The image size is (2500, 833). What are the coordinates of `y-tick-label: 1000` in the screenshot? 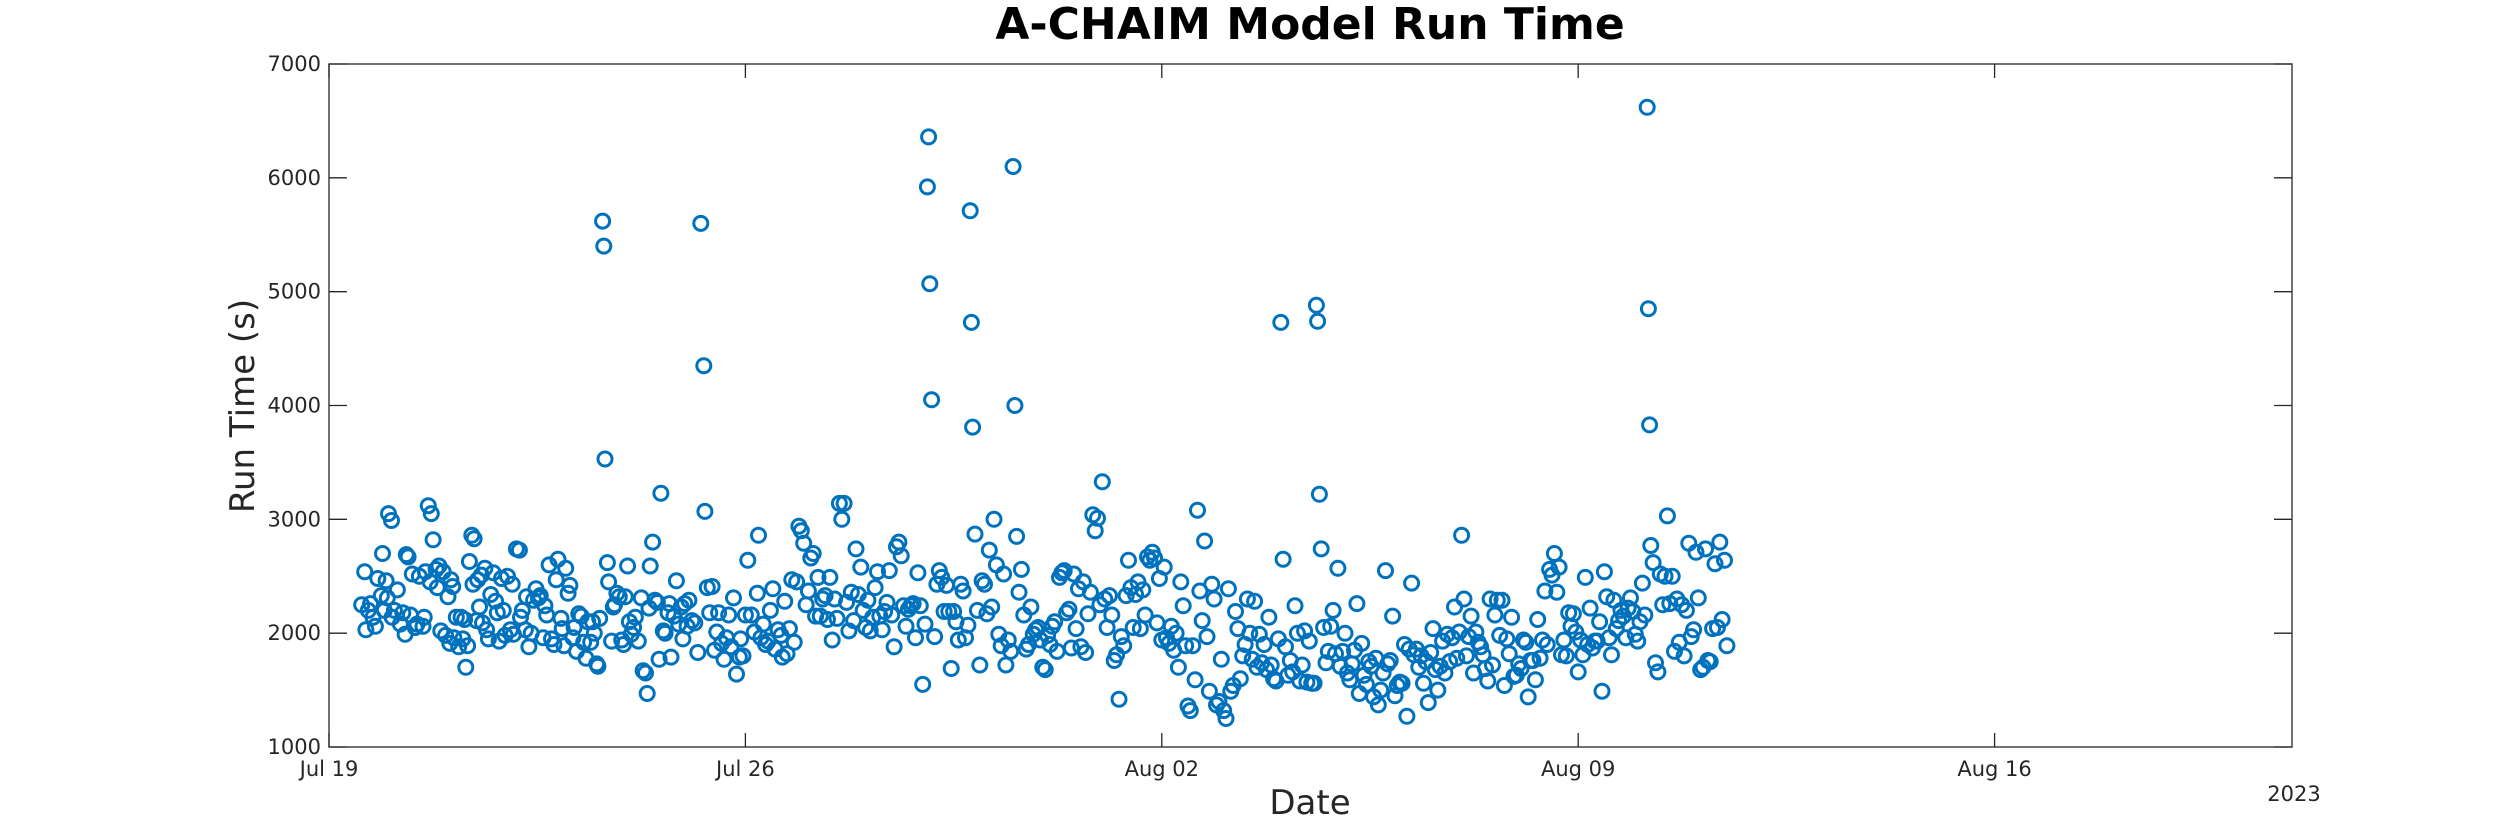 It's located at (294, 747).